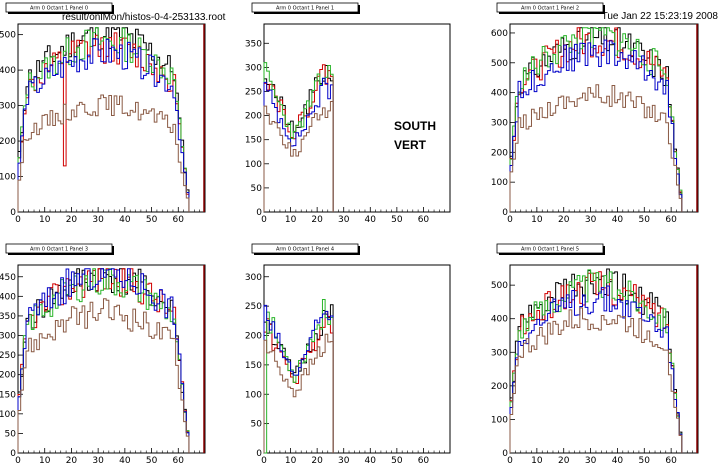 The height and width of the screenshot is (464, 721). Describe the element at coordinates (550, 8) in the screenshot. I see `panel-title: Arm 0 Octant 1 Panel 2` at that location.